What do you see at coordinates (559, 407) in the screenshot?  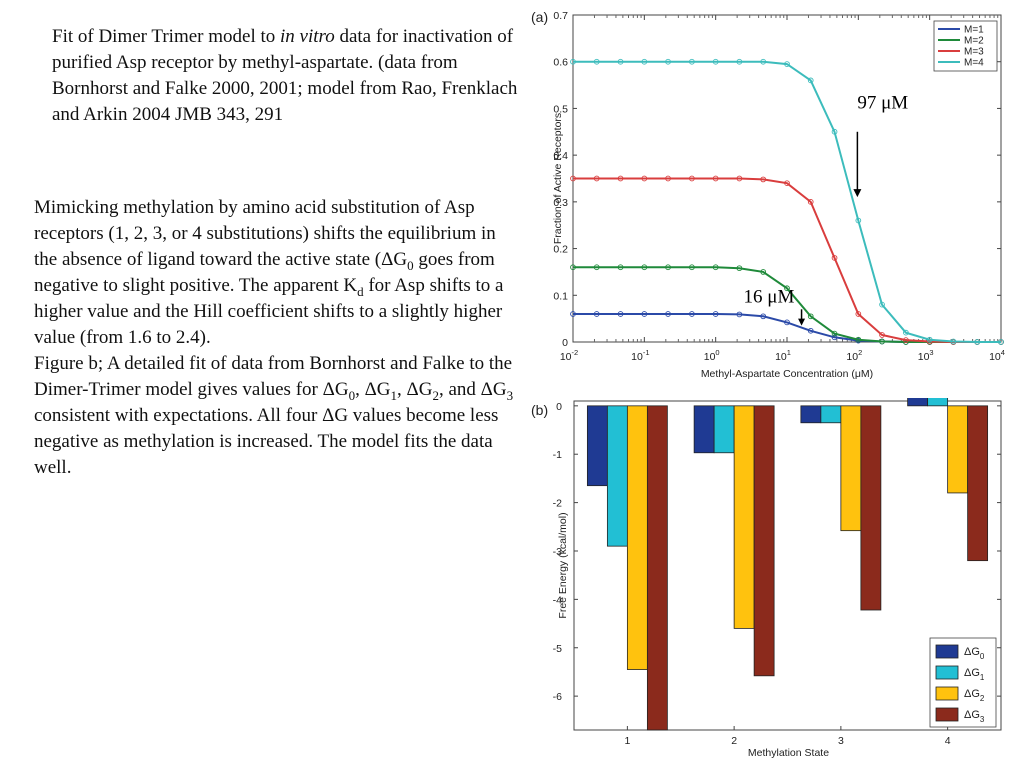 I see `y-tick-label: 0` at bounding box center [559, 407].